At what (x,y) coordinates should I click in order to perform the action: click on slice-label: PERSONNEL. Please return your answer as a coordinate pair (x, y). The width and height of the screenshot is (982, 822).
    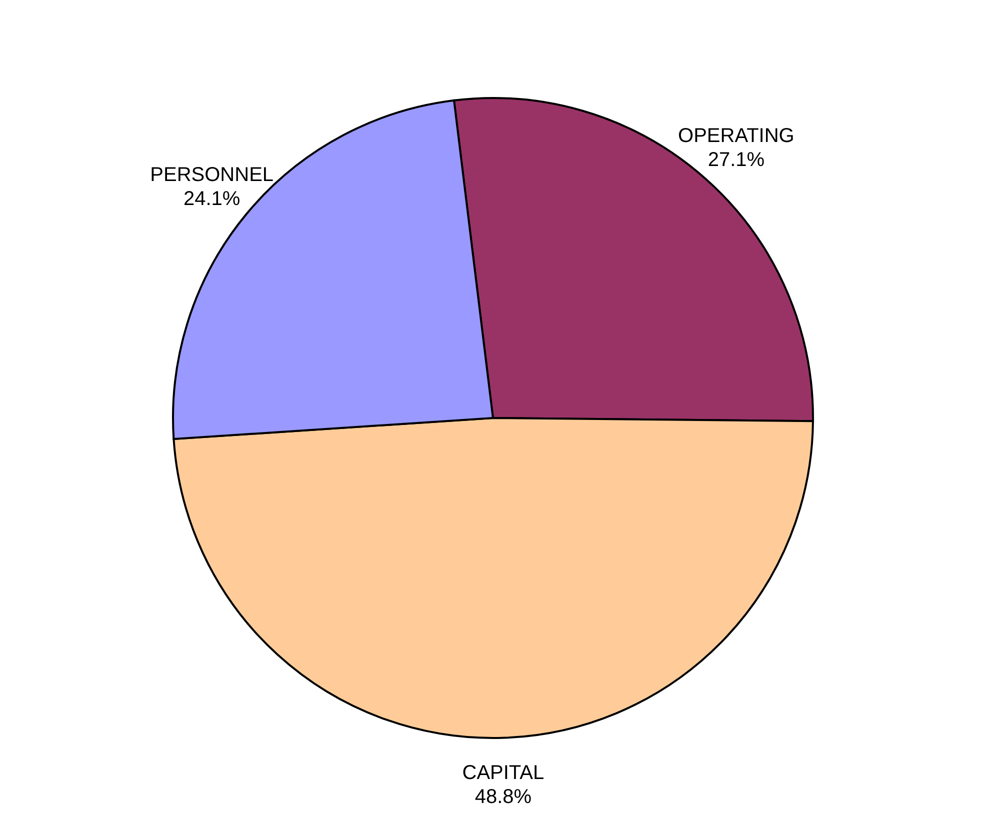
    Looking at the image, I should click on (212, 175).